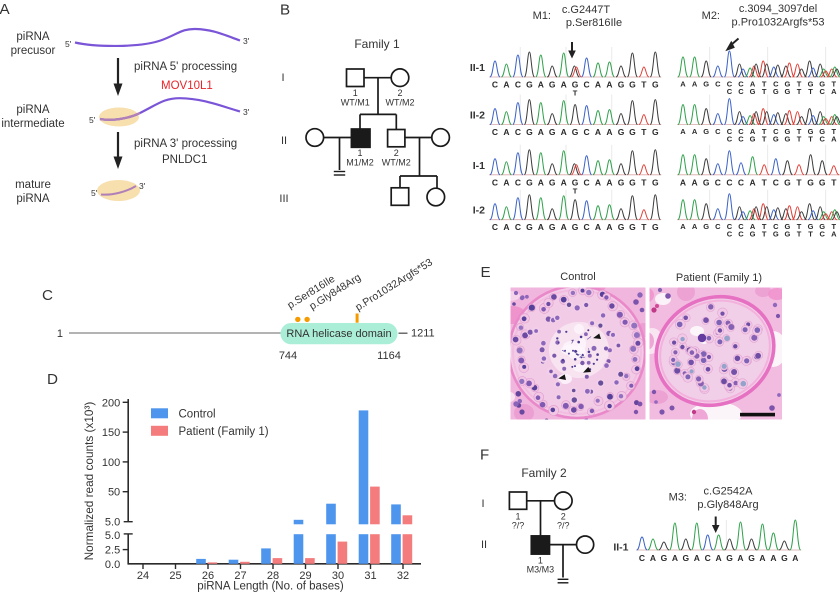 The image size is (840, 600). What do you see at coordinates (284, 141) in the screenshot?
I see `svg-text: II` at bounding box center [284, 141].